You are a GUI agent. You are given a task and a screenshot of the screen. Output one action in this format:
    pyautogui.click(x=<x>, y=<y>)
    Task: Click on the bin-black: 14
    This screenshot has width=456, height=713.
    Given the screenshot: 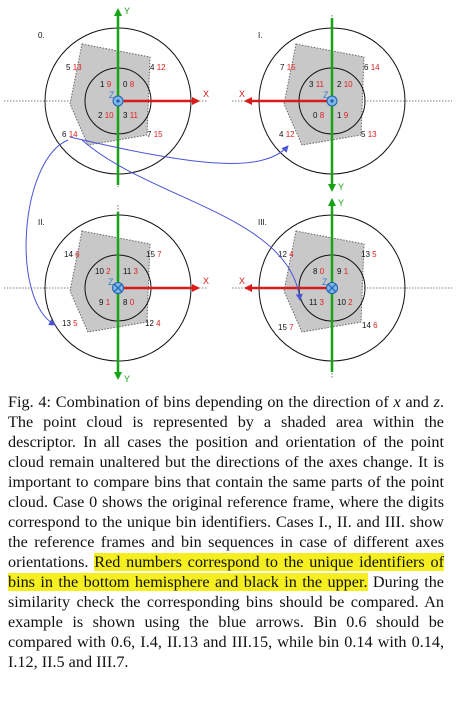 What is the action you would take?
    pyautogui.click(x=366, y=325)
    